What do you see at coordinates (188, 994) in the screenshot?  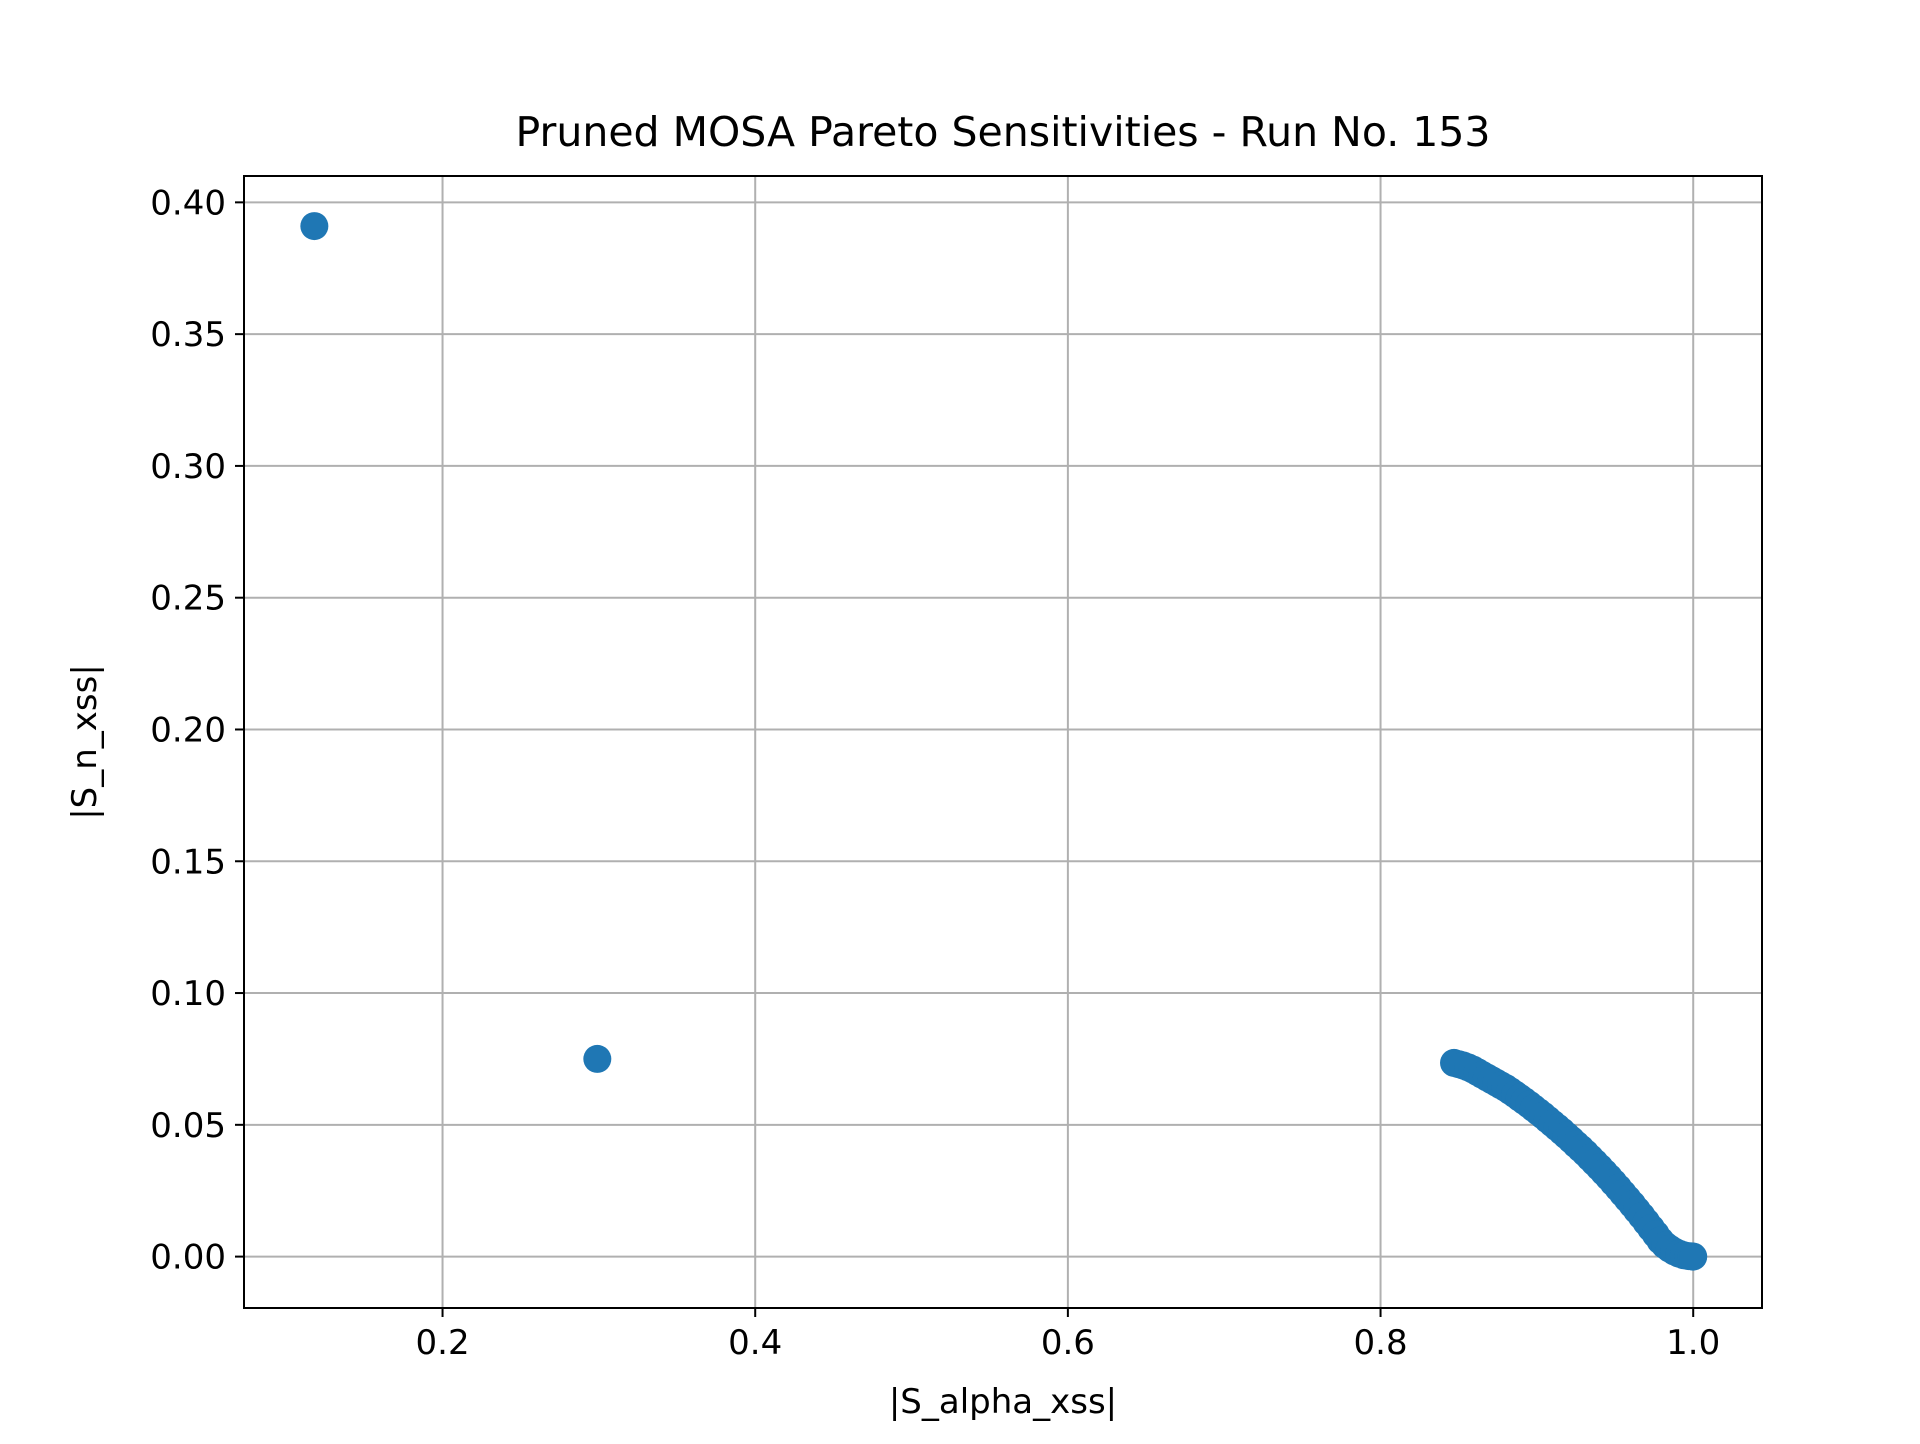 I see `y-tick-label: 0.10` at bounding box center [188, 994].